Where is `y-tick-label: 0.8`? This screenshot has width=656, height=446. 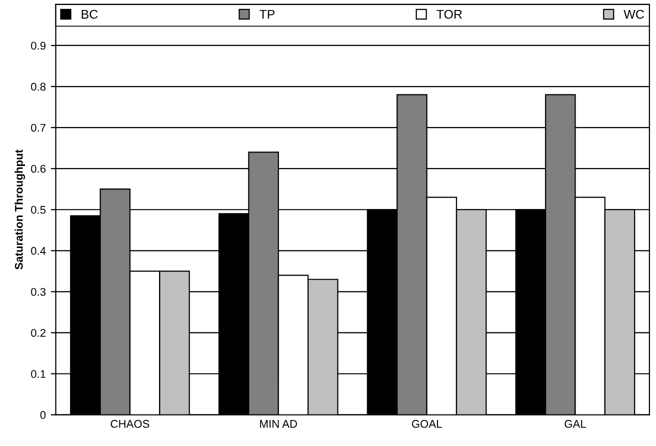 y-tick-label: 0.8 is located at coordinates (38, 86).